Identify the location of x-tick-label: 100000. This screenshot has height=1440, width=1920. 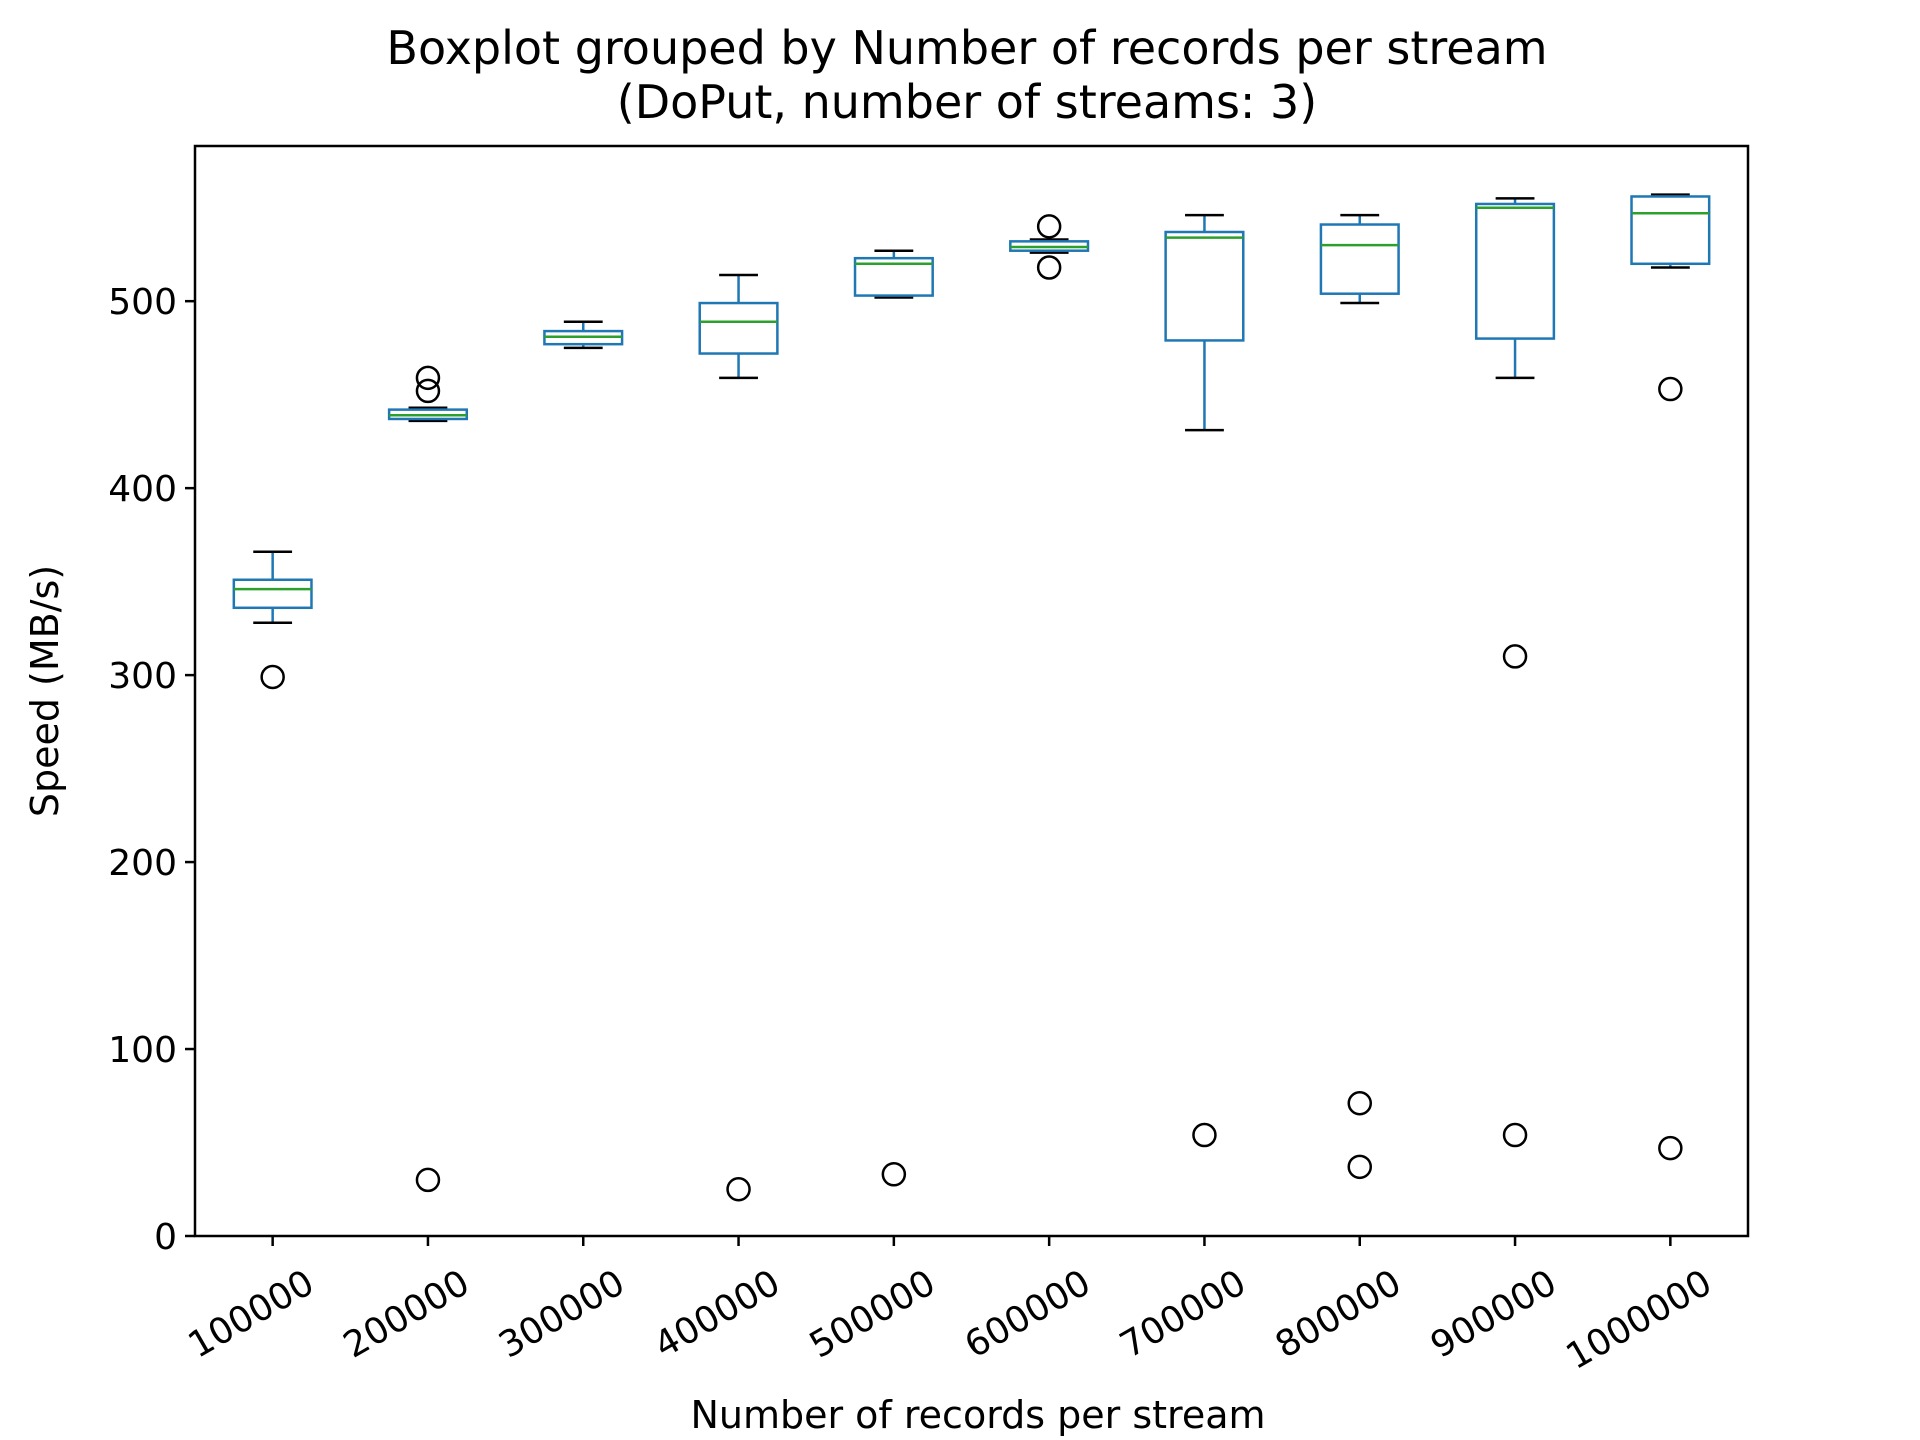
(252, 1314).